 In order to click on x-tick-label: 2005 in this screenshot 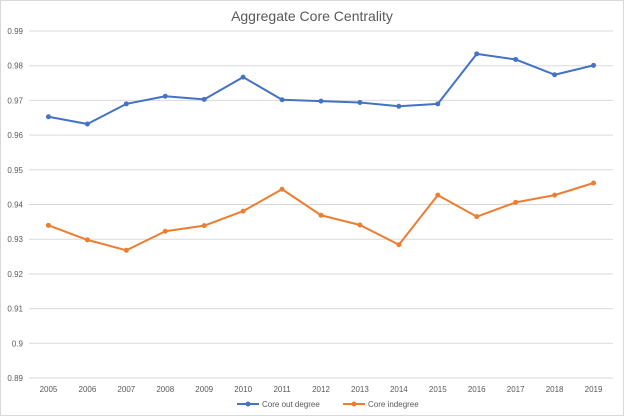, I will do `click(49, 389)`.